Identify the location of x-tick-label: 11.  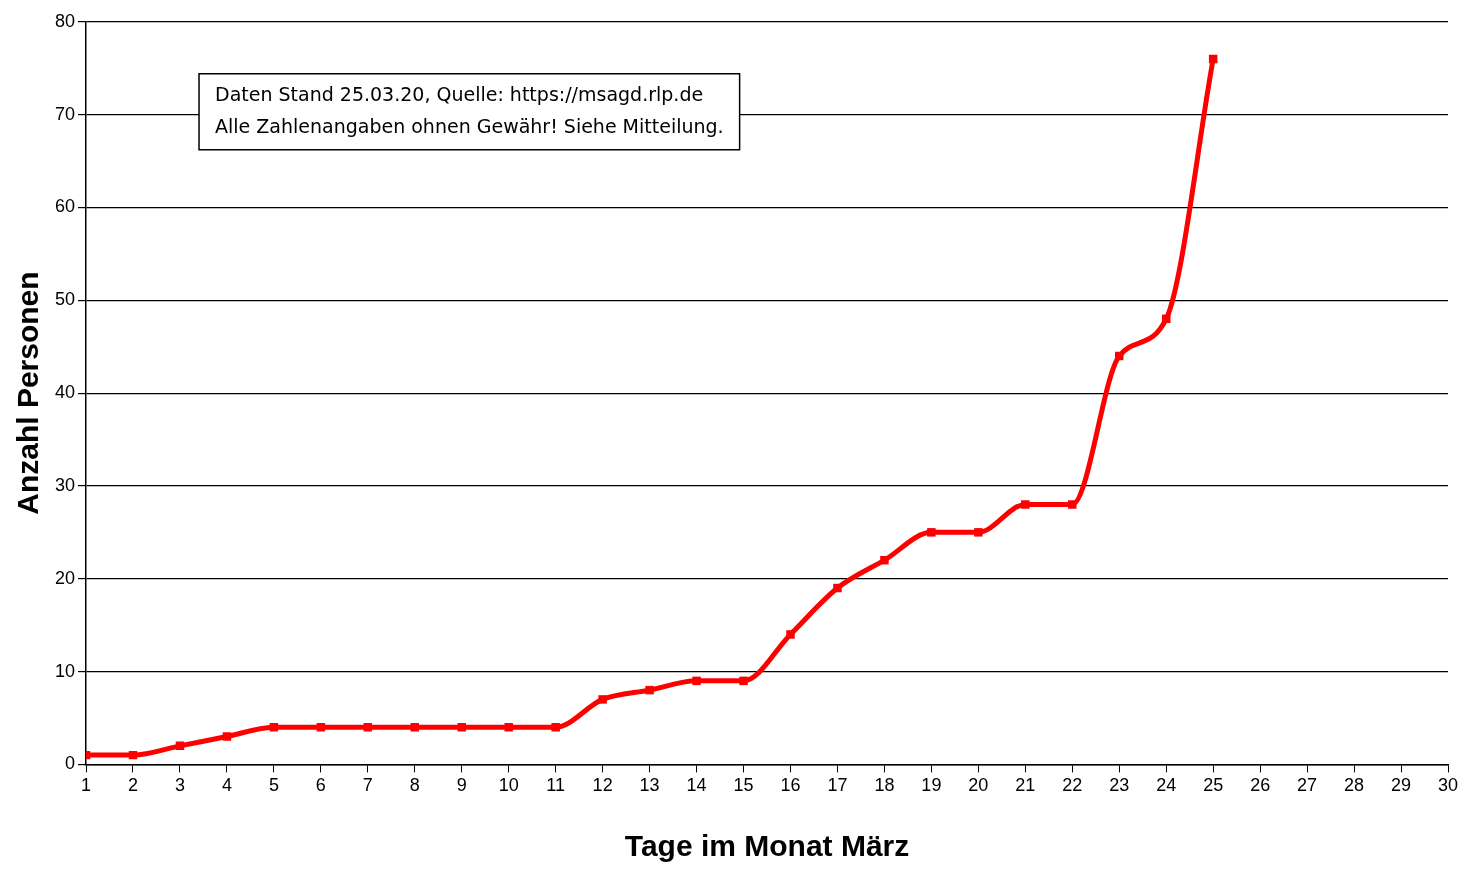
(556, 785).